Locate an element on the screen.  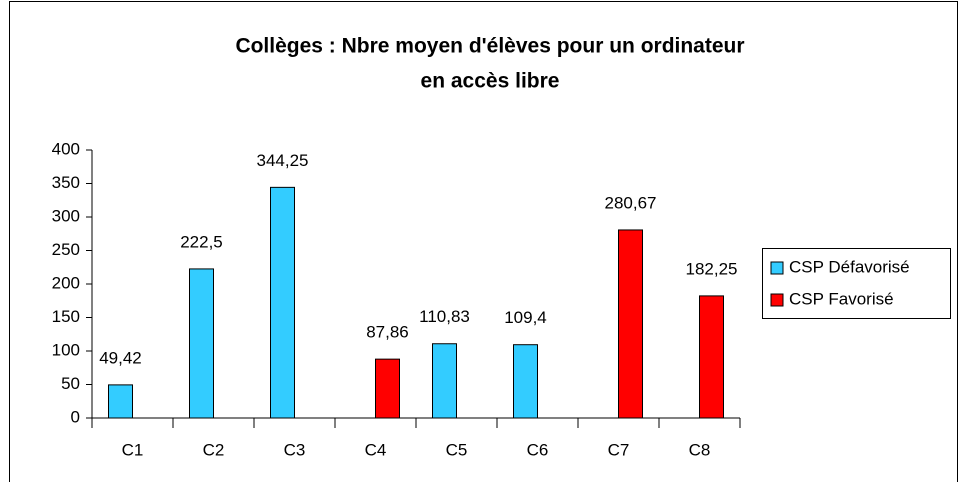
y-tick-label: 250 is located at coordinates (66, 249).